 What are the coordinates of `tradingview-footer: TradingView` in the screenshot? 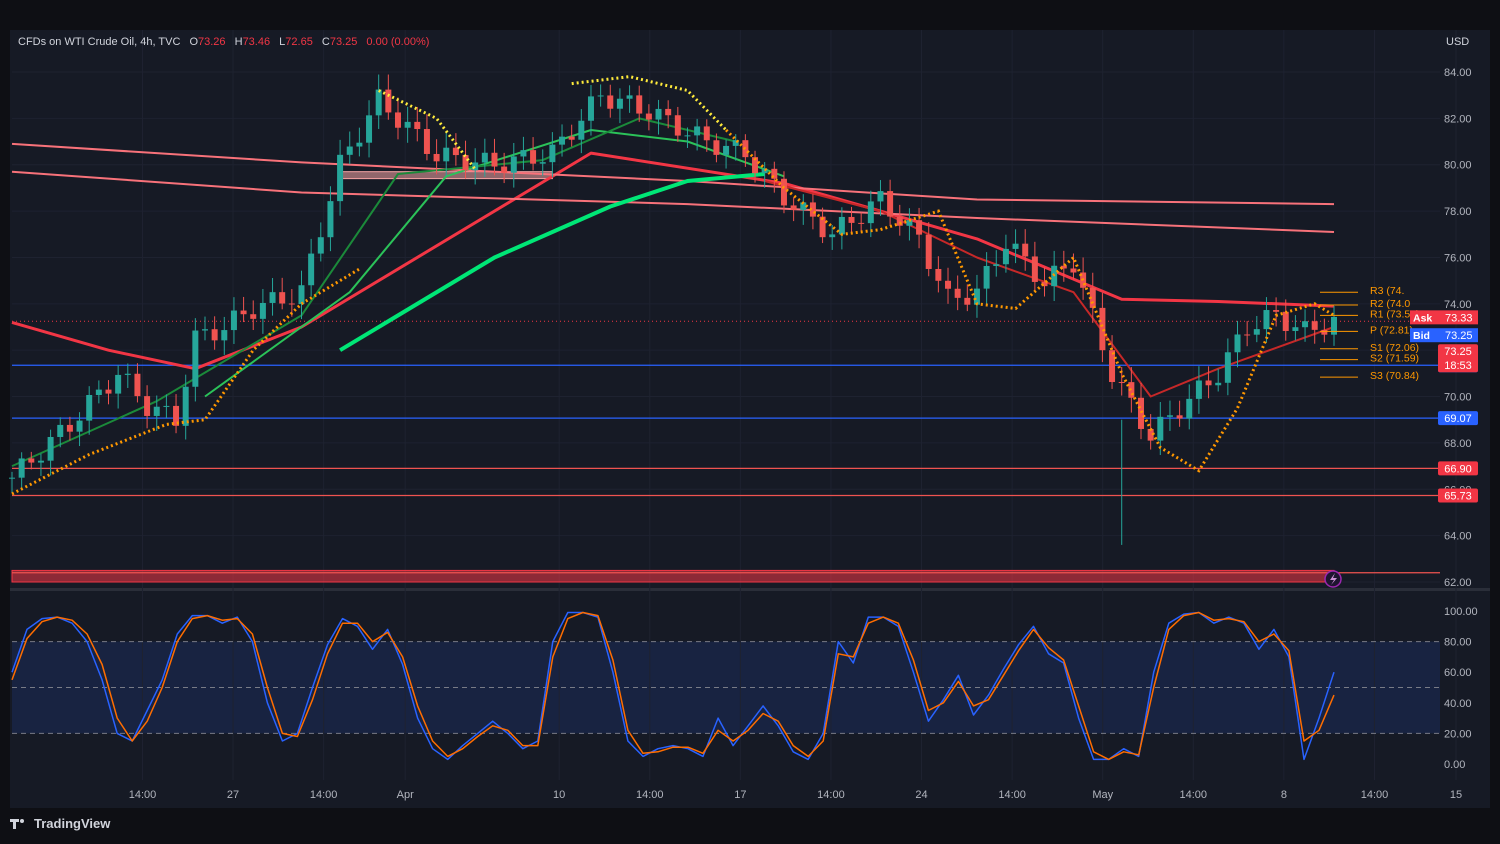 It's located at (60, 823).